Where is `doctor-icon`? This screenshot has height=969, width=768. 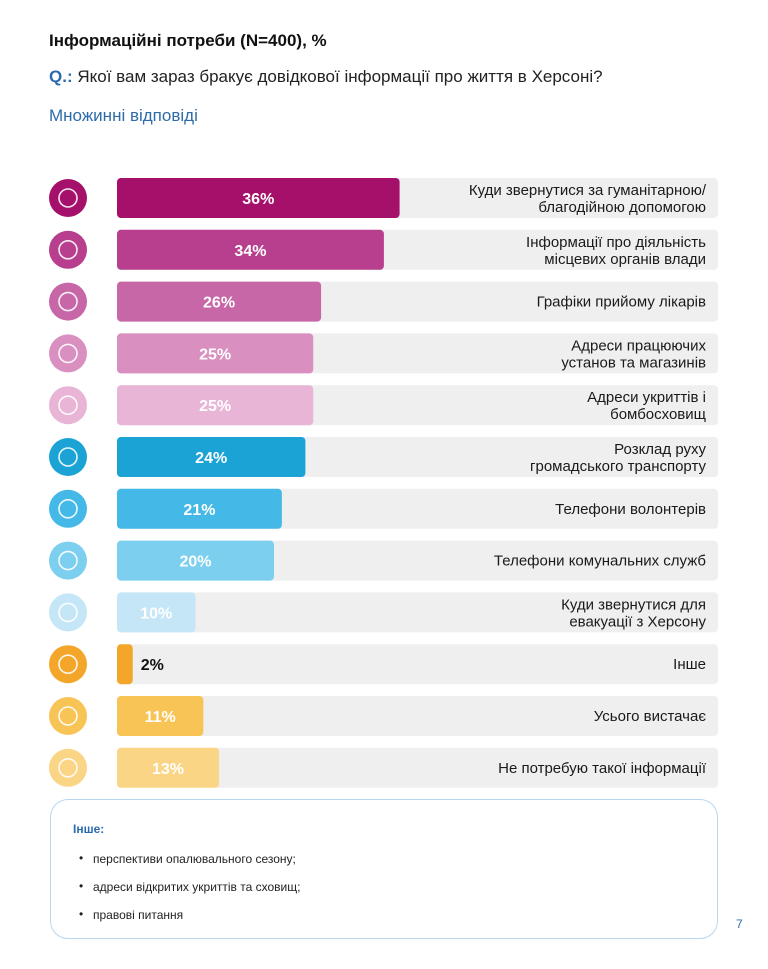 doctor-icon is located at coordinates (68, 301).